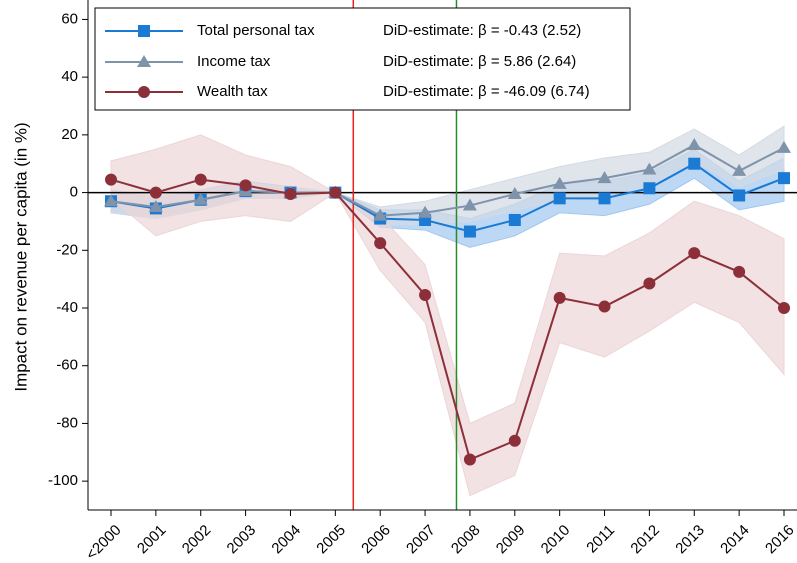  What do you see at coordinates (556, 540) in the screenshot?
I see `x-tick-label: 2010` at bounding box center [556, 540].